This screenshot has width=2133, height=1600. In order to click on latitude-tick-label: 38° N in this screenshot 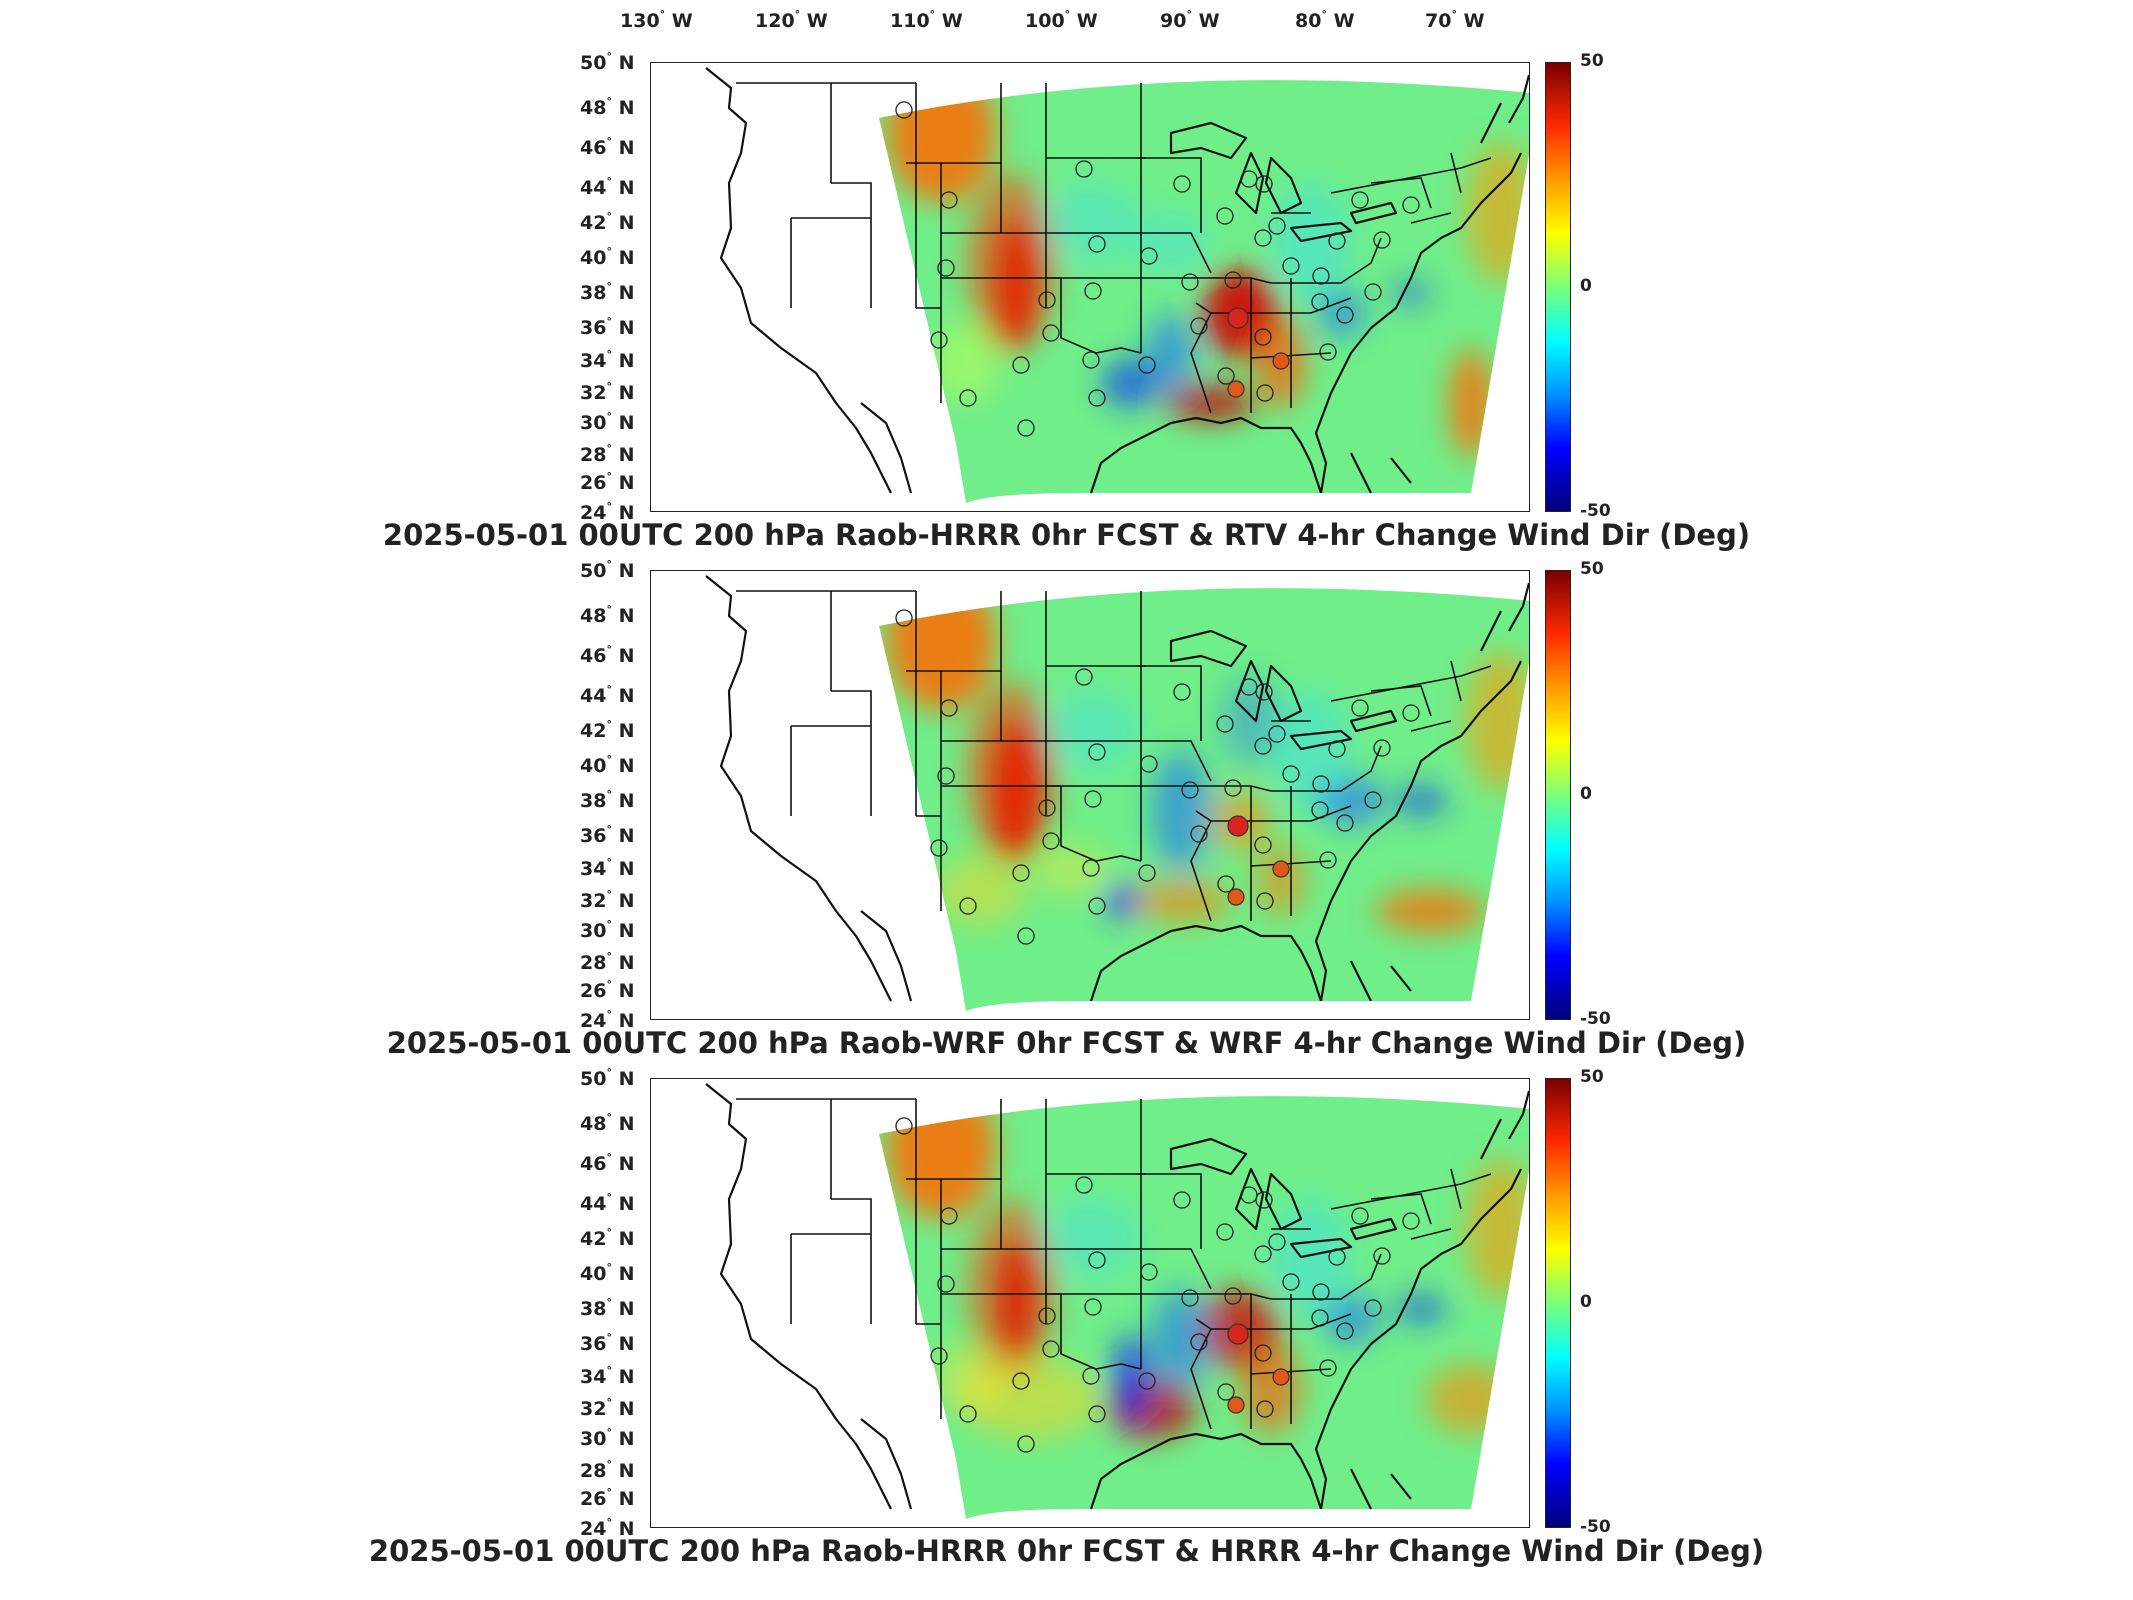, I will do `click(607, 800)`.